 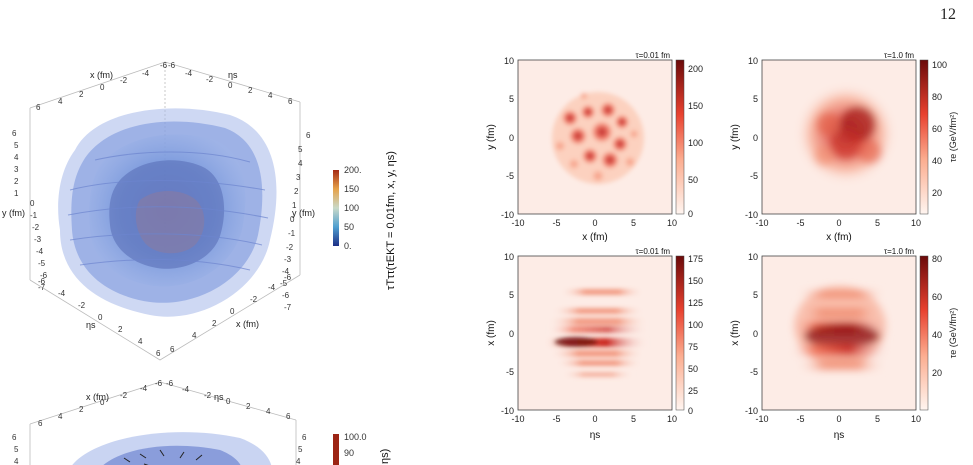 I want to click on svg-text: 50, so click(x=349, y=227).